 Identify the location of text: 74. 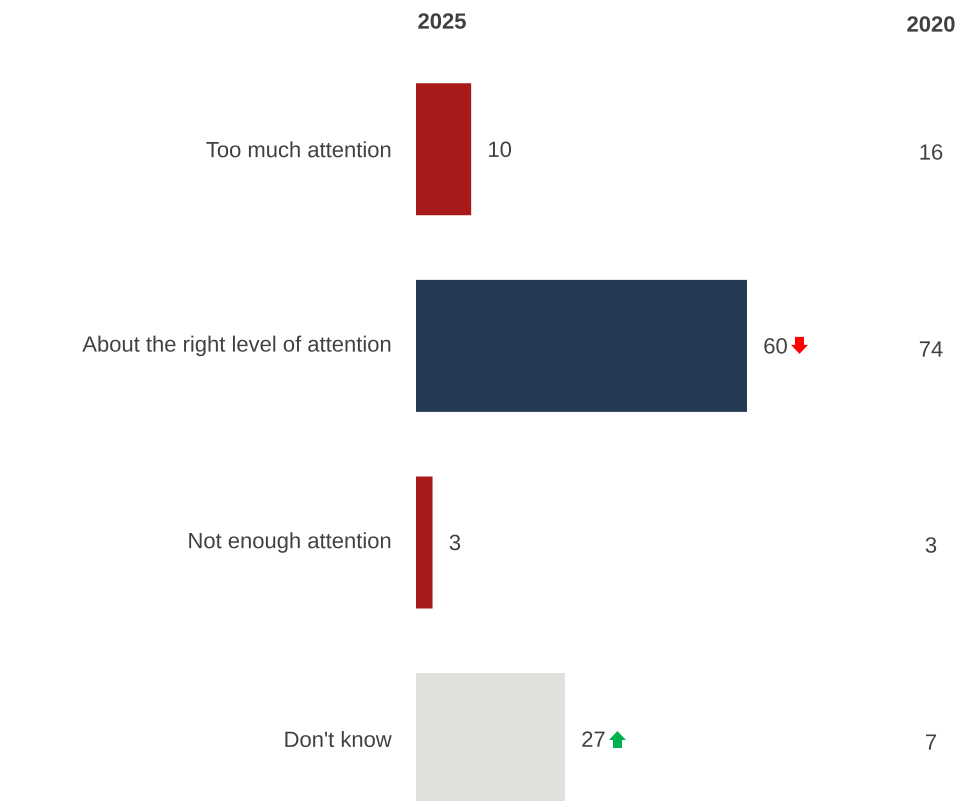
(931, 349).